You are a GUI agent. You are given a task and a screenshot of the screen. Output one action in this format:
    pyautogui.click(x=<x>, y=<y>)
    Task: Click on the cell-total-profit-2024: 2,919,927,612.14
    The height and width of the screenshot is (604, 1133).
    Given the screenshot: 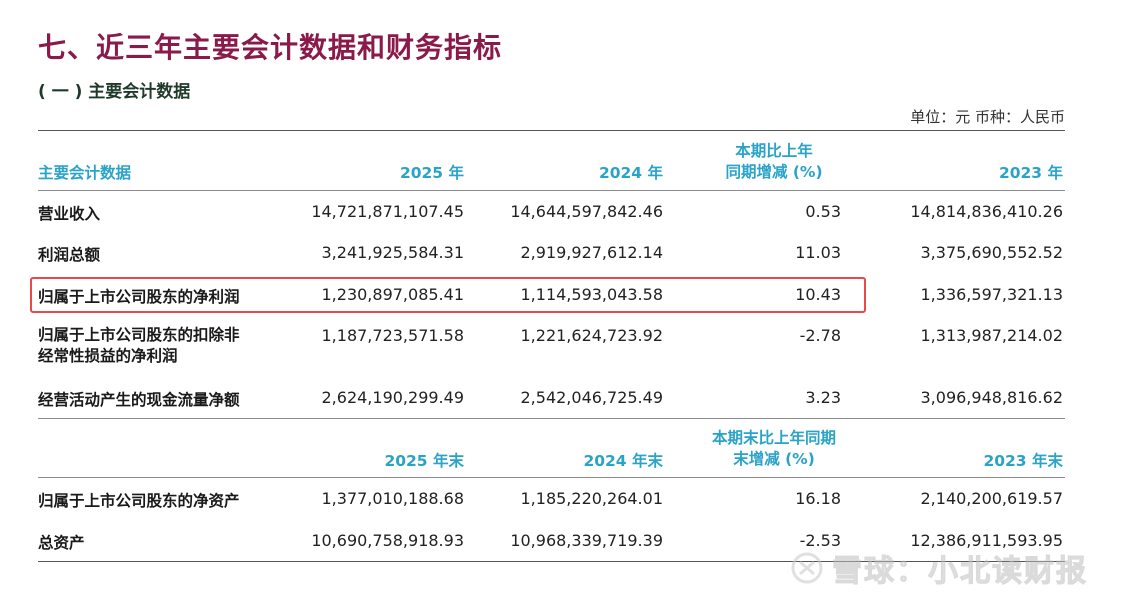 What is the action you would take?
    pyautogui.click(x=592, y=252)
    